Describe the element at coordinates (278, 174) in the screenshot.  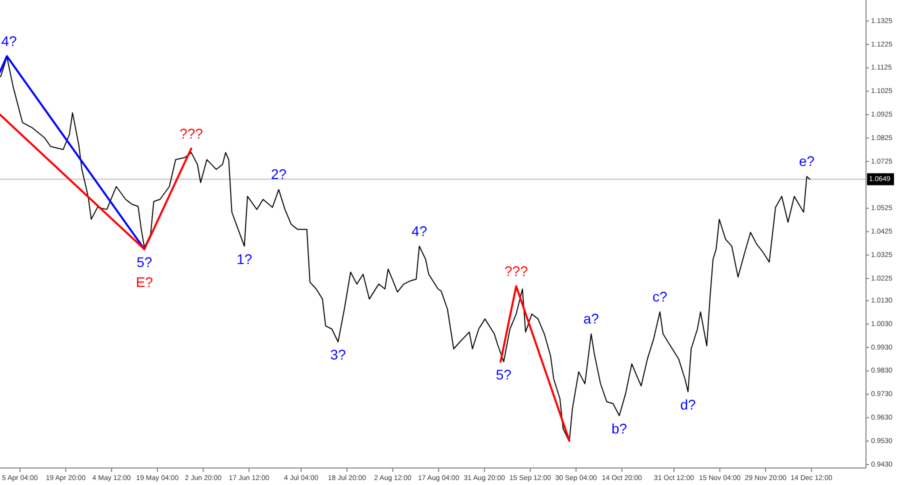
I see `annotation: 2?` at that location.